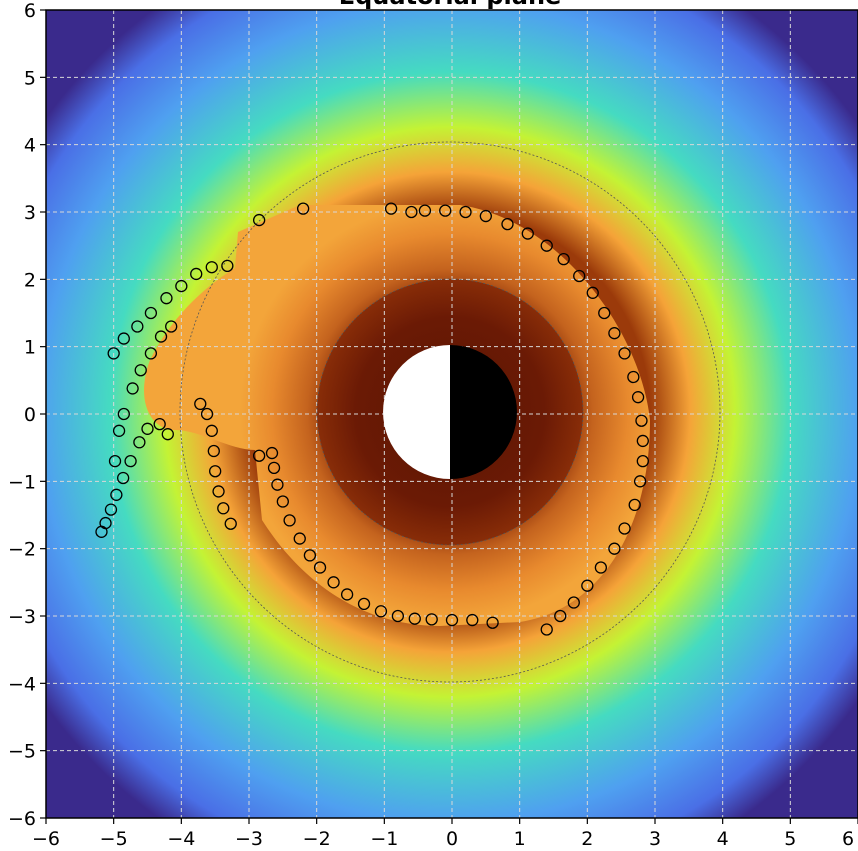 Image resolution: width=858 pixels, height=851 pixels. Describe the element at coordinates (452, 839) in the screenshot. I see `x-tick-label: 0` at that location.